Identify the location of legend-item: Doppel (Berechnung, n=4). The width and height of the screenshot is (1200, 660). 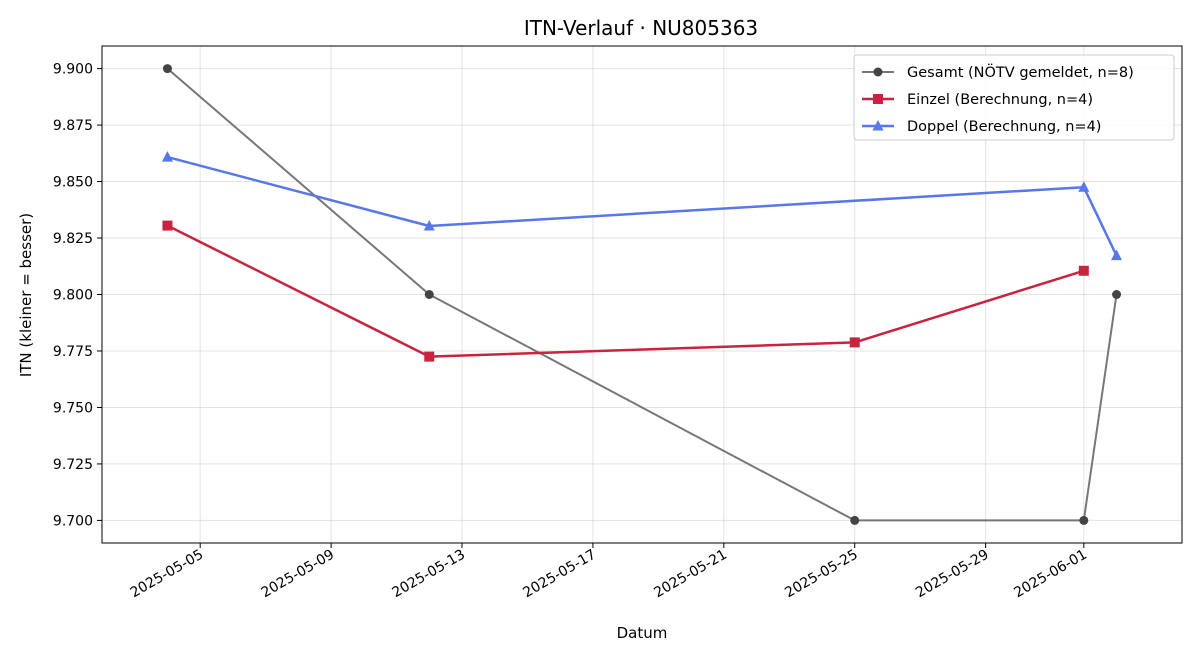
(981, 127).